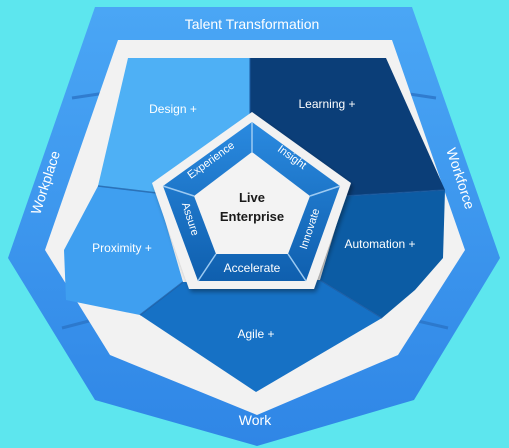  Describe the element at coordinates (382, 254) in the screenshot. I see `segment-automation` at that location.